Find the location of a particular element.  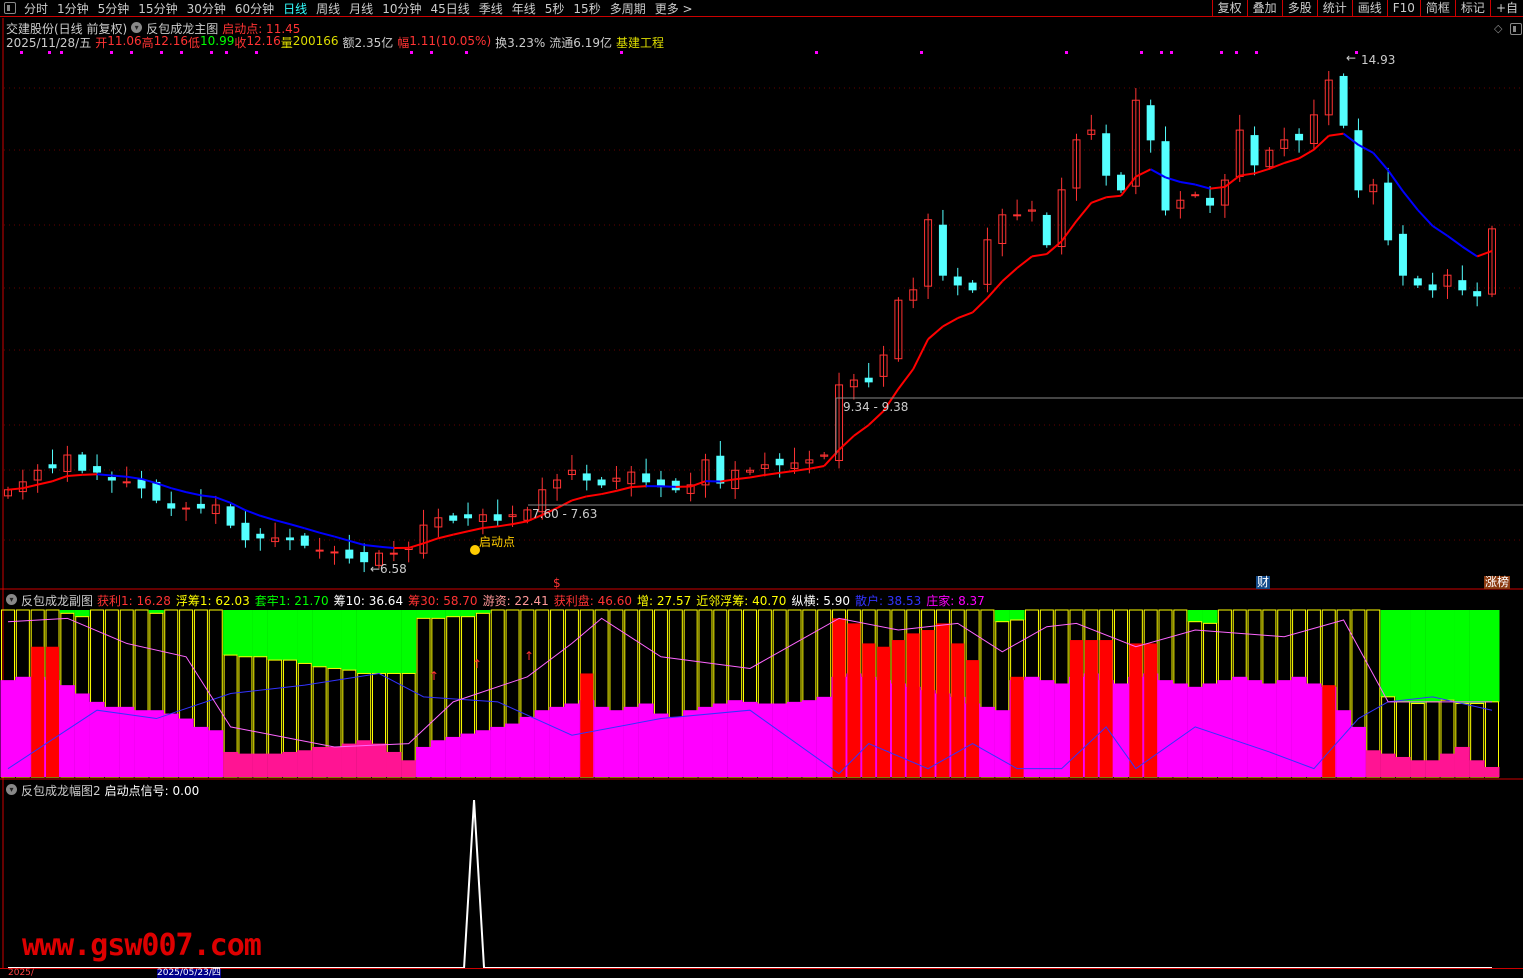

finance-badge: 财 is located at coordinates (1263, 582).